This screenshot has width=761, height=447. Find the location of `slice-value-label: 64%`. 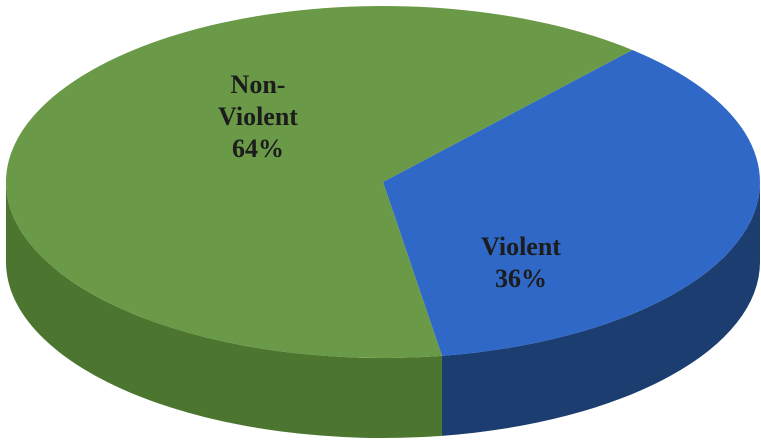

slice-value-label: 64% is located at coordinates (258, 148).